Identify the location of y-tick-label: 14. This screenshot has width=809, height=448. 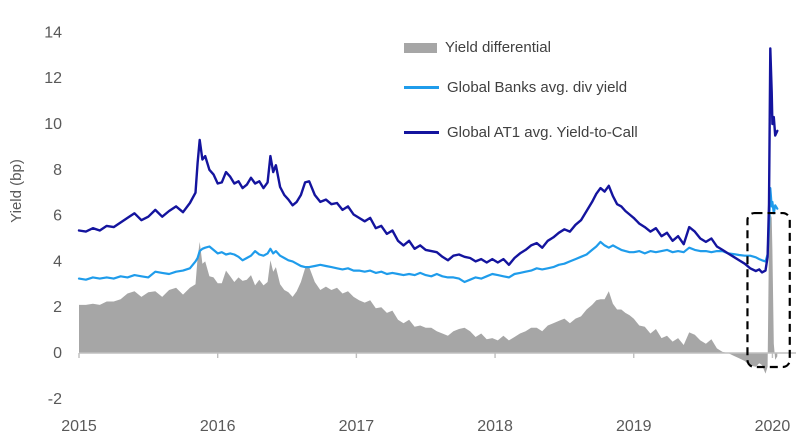
(53, 32).